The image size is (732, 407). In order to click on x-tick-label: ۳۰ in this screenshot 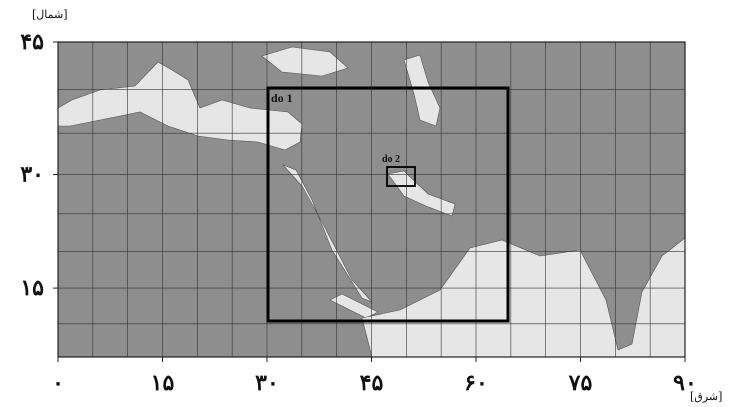, I will do `click(267, 383)`.